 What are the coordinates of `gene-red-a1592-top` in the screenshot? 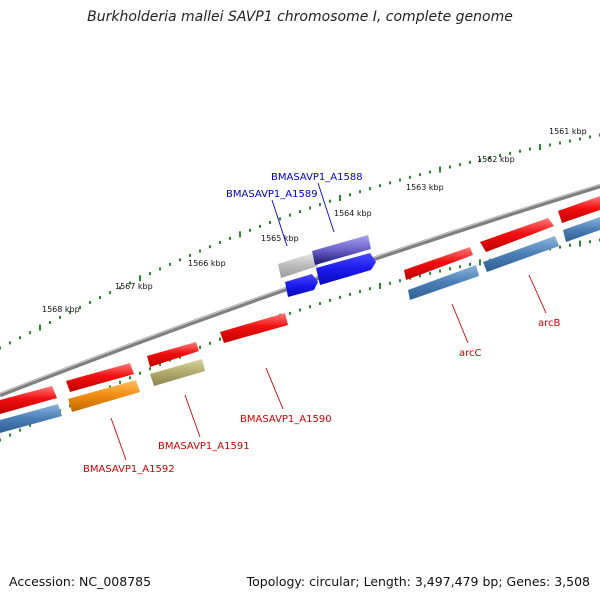 It's located at (100, 377).